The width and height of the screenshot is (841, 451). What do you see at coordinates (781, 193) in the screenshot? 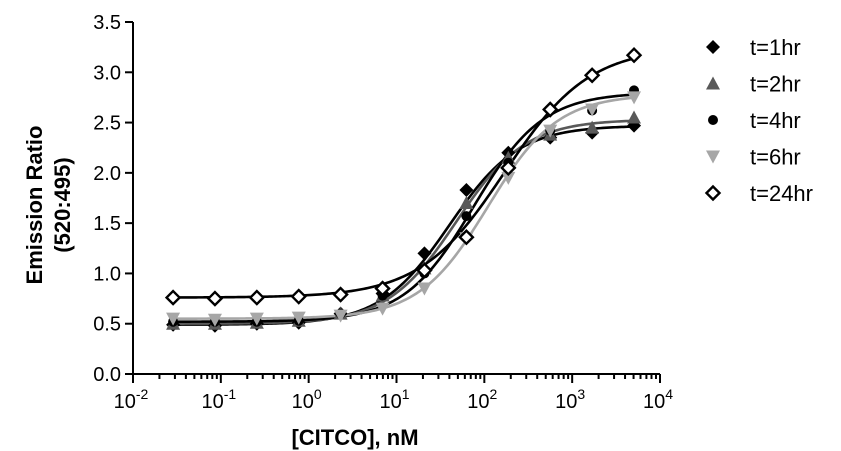
I see `legend-label: t=24hr` at bounding box center [781, 193].